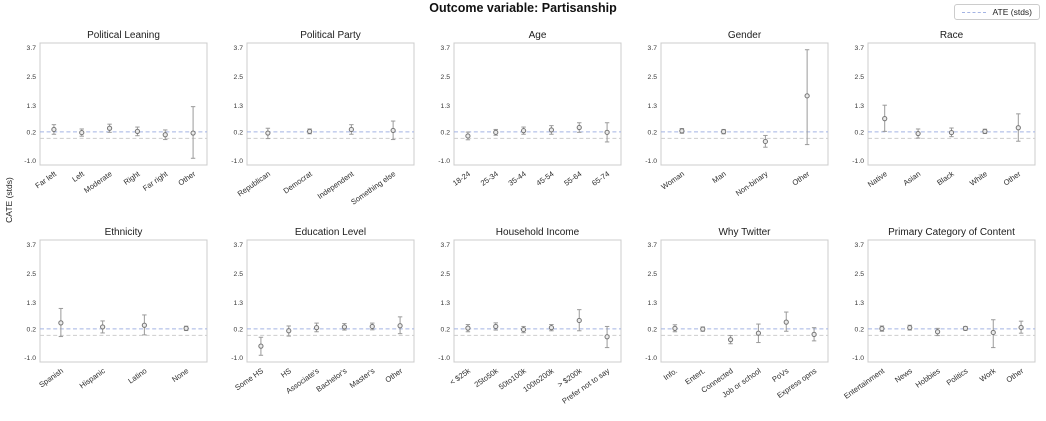 This screenshot has height=421, width=1046. Describe the element at coordinates (489, 178) in the screenshot. I see `x-tick-label: 25-34` at that location.